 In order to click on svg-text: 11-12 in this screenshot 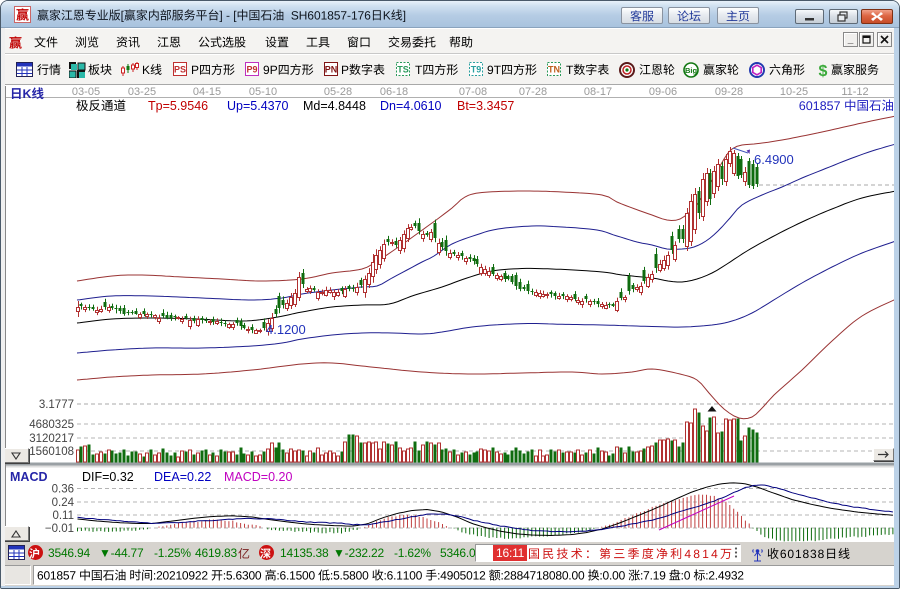, I will do `click(854, 92)`.